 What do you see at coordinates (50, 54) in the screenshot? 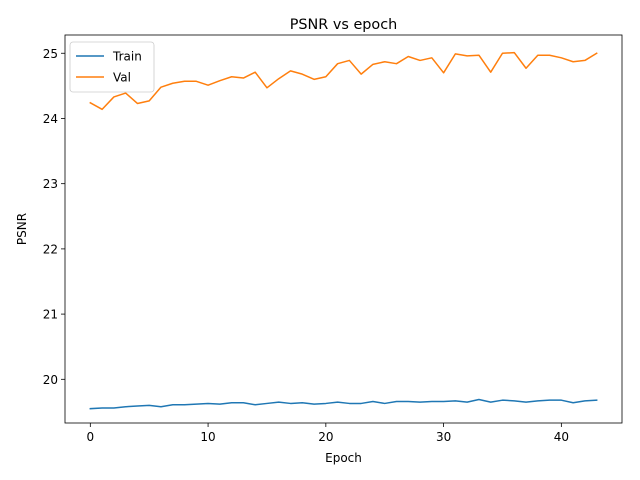
I see `y-tick-label: 25` at bounding box center [50, 54].